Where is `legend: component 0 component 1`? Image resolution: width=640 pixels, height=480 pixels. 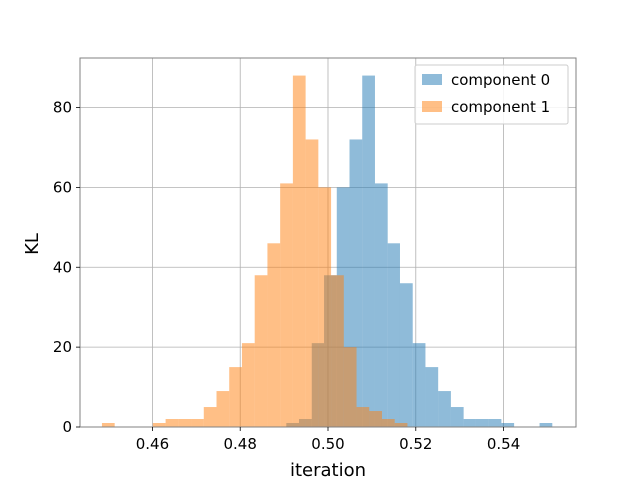 legend: component 0 component 1 is located at coordinates (491, 94).